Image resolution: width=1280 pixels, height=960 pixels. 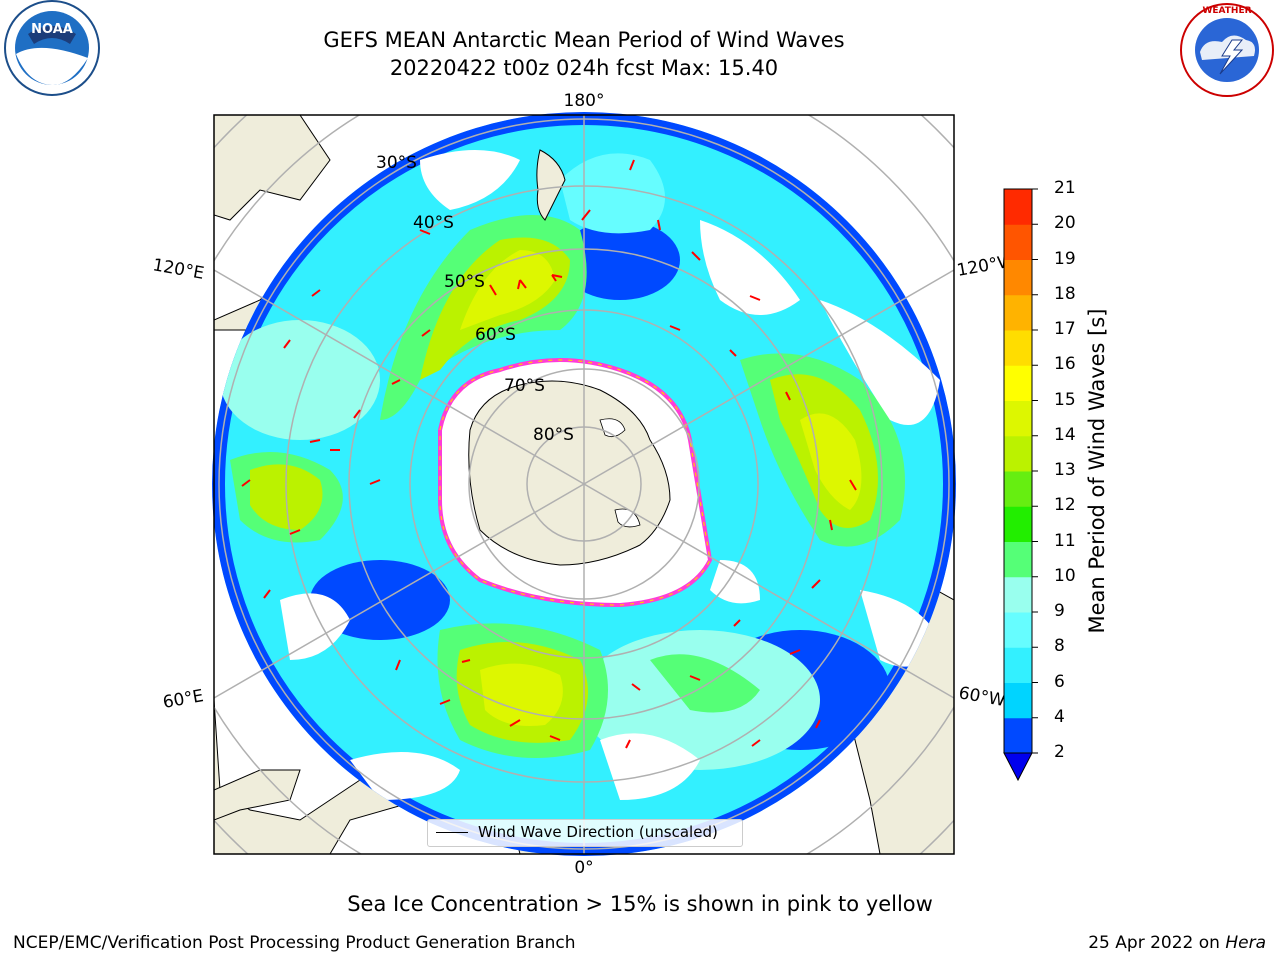 What do you see at coordinates (1065, 575) in the screenshot?
I see `colorbar-tick-label: 10` at bounding box center [1065, 575].